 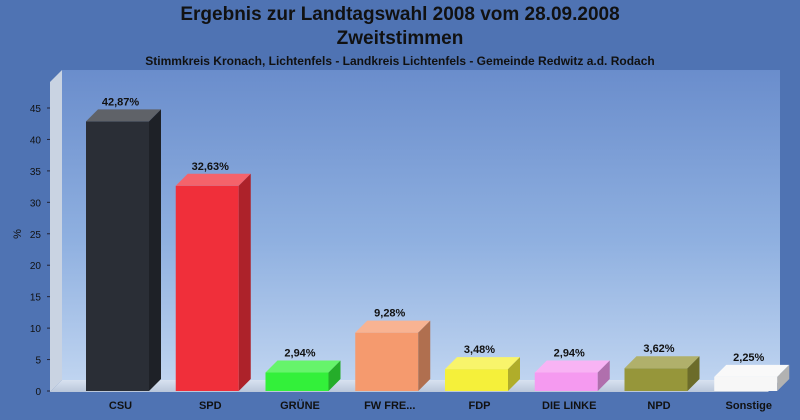 I want to click on y-tick-label: 10, so click(x=36, y=329).